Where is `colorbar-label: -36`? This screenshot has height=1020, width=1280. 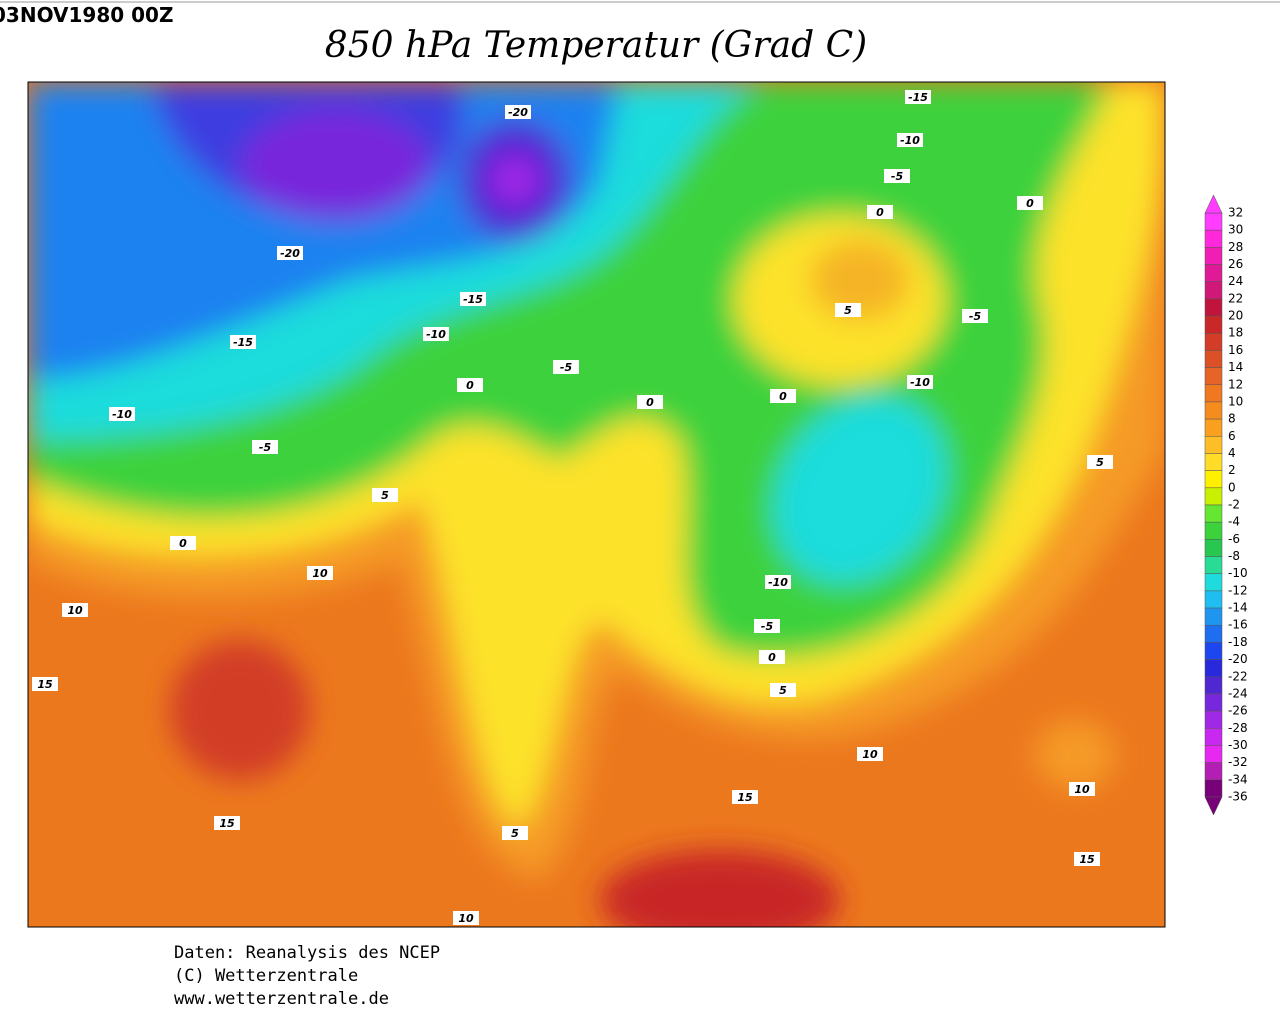
colorbar-label: -36 is located at coordinates (1238, 797).